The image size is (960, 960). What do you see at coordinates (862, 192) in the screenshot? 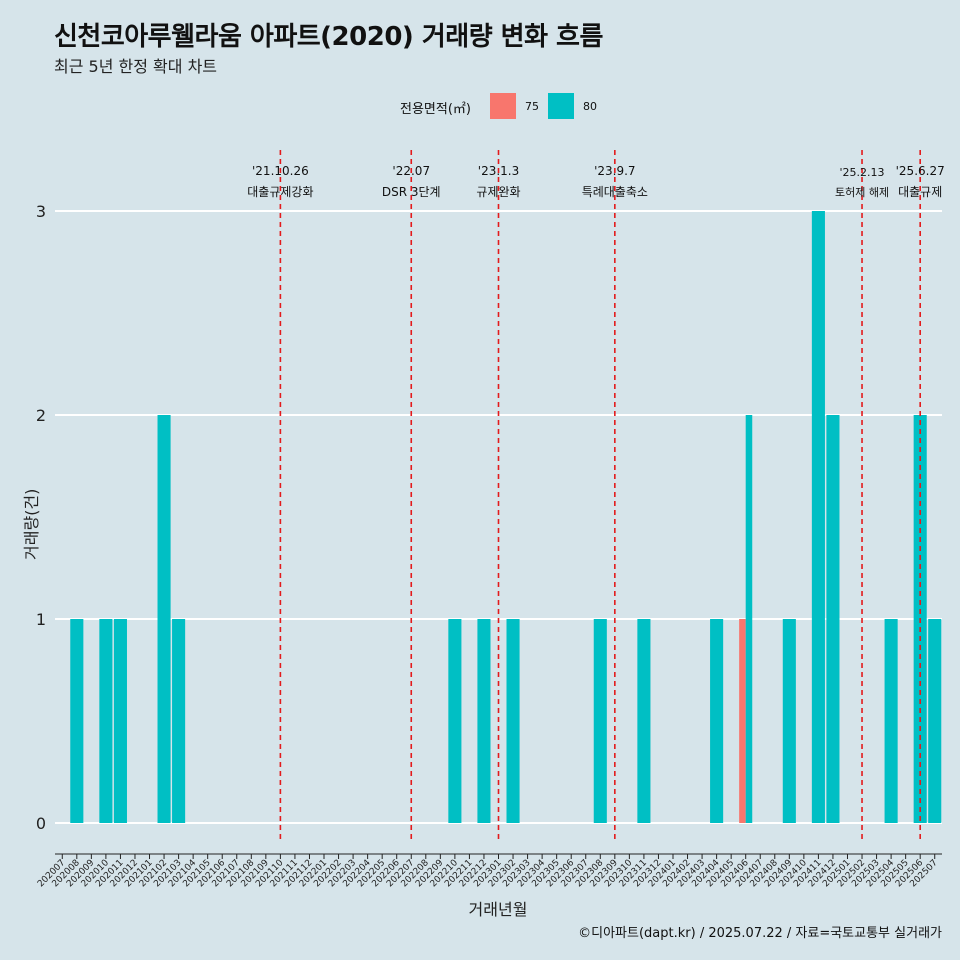
I see `event-label-4: 토허제 해제` at bounding box center [862, 192].